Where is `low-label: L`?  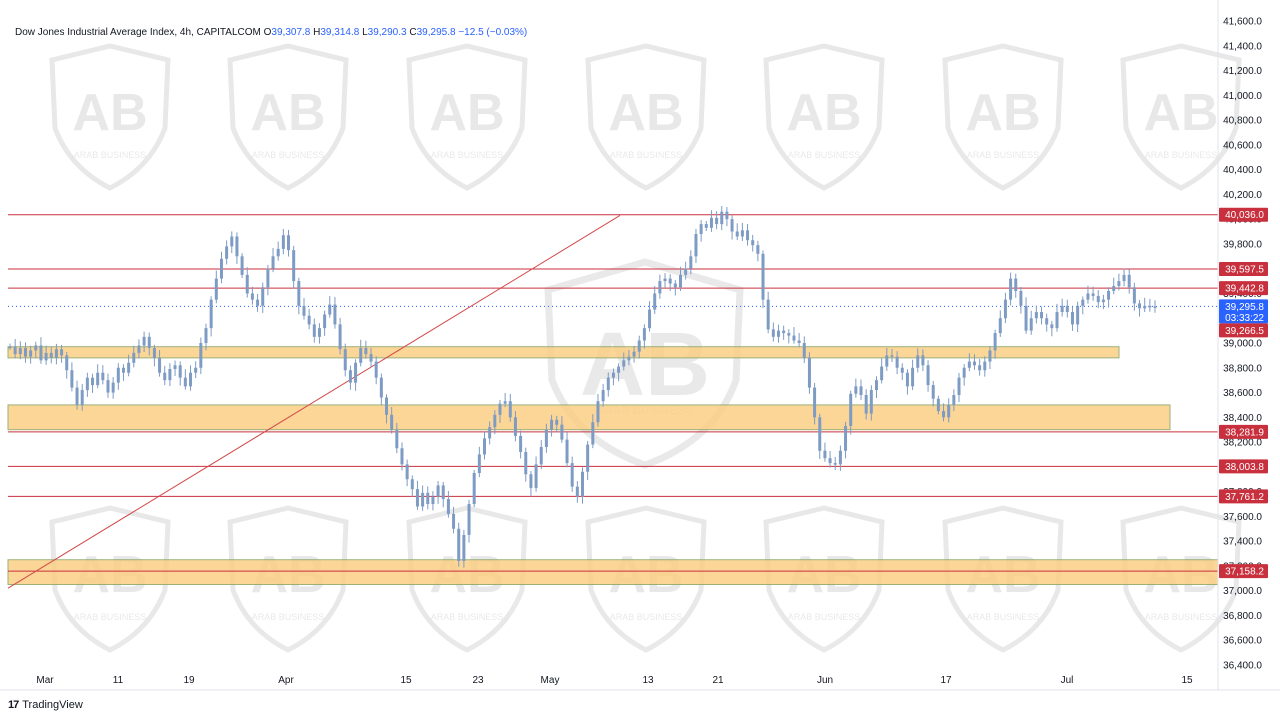 low-label: L is located at coordinates (365, 32).